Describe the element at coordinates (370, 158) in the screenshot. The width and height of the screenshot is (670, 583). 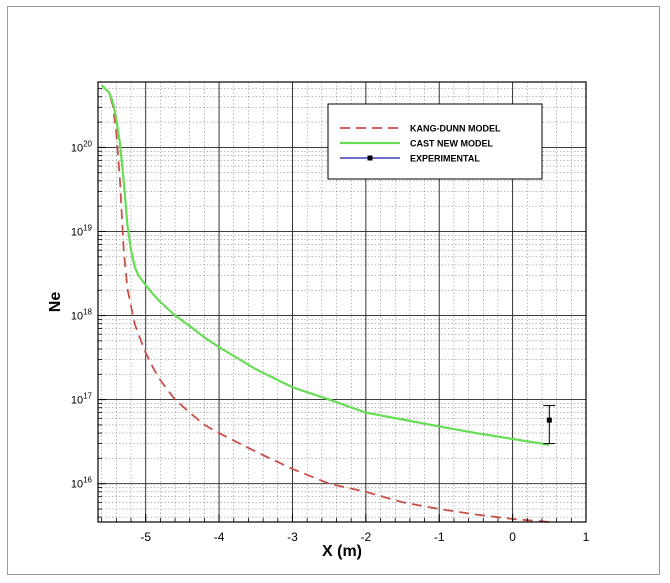
I see `legend-marker` at that location.